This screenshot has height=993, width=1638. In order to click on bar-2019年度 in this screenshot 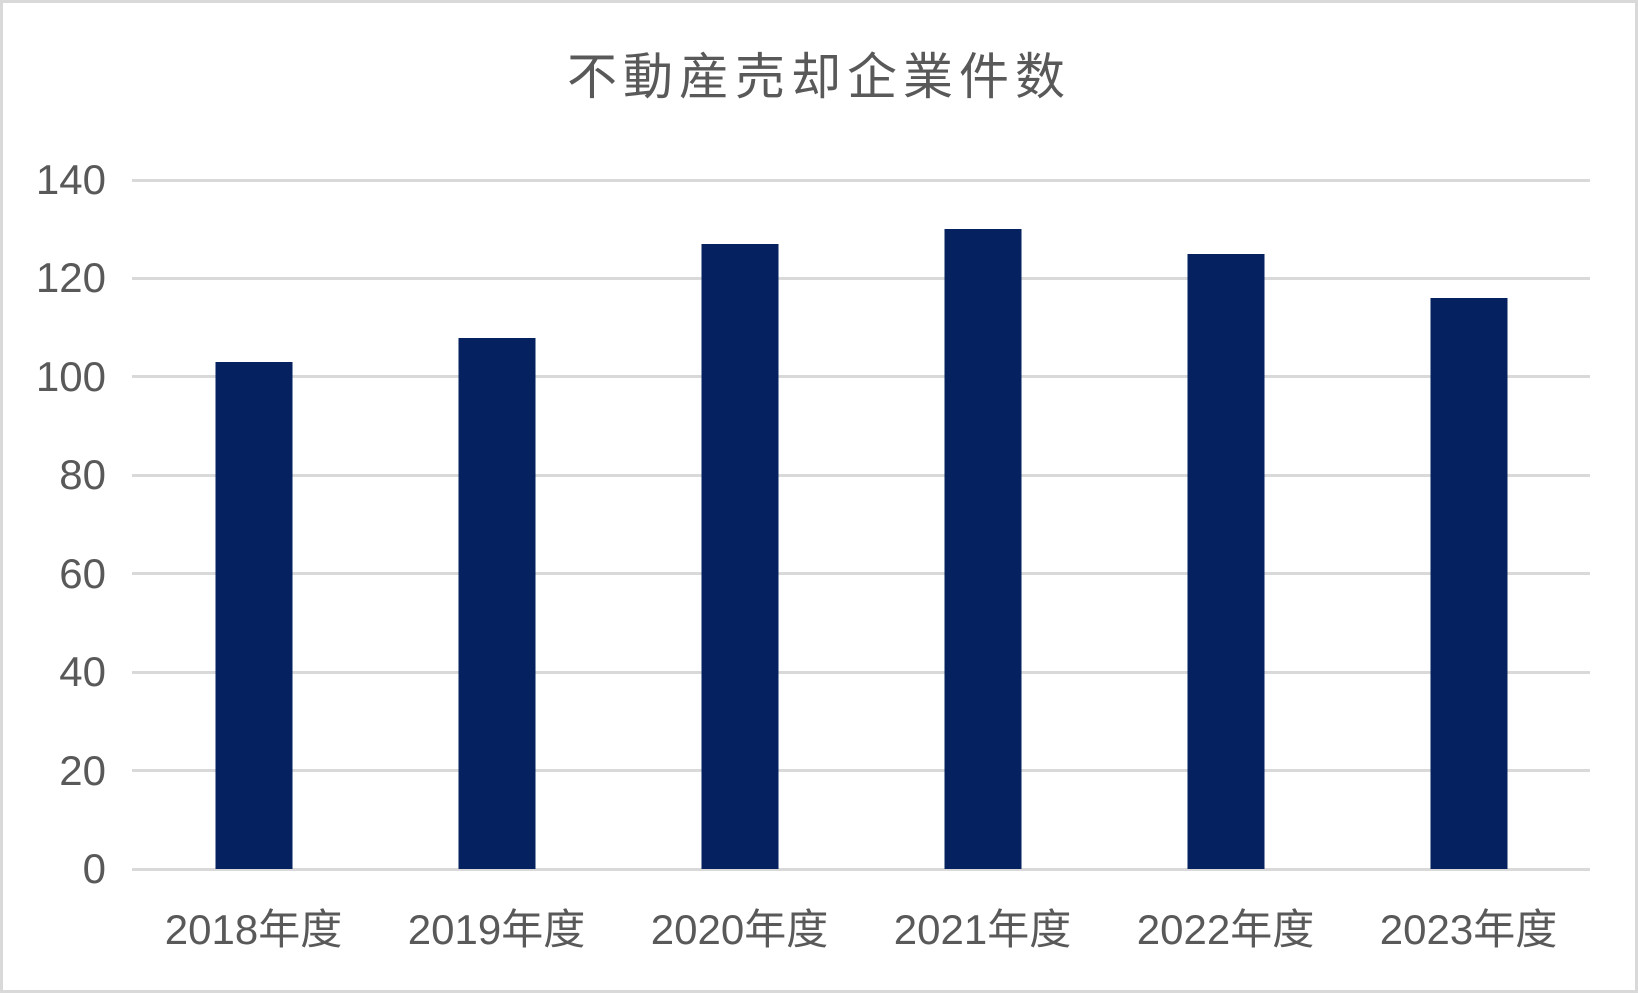, I will do `click(496, 603)`.